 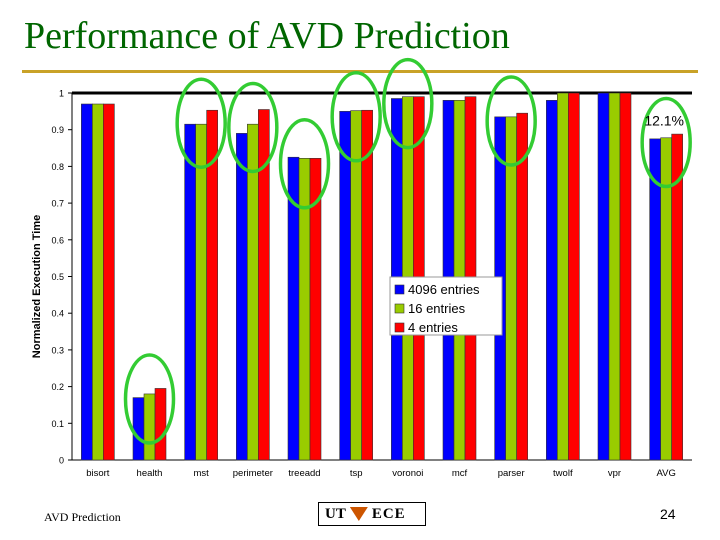 I want to click on annotation-label: 12.1%, so click(x=664, y=121).